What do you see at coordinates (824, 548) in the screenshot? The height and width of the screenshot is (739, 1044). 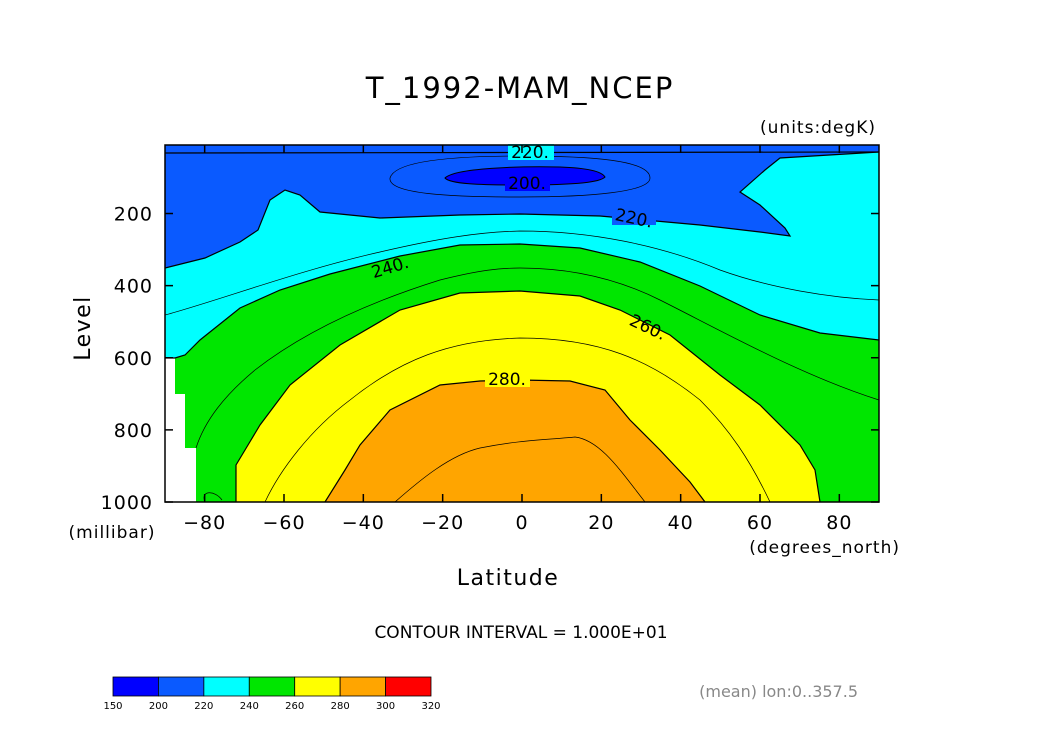 I see `x-units-label: (degrees_north)` at bounding box center [824, 548].